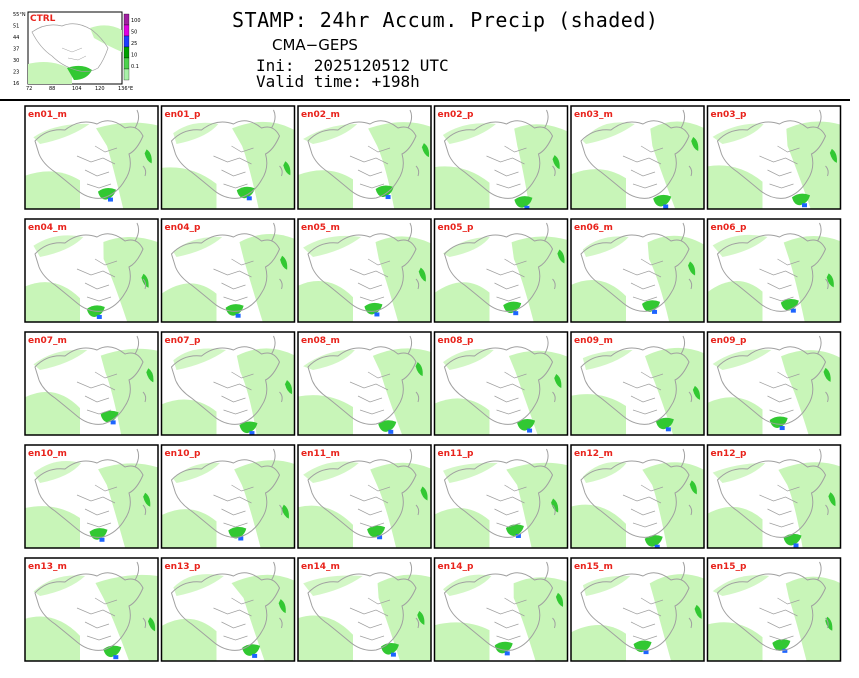 This screenshot has width=859, height=678. Describe the element at coordinates (228, 496) in the screenshot. I see `ensemble-member-map: en10_p` at that location.